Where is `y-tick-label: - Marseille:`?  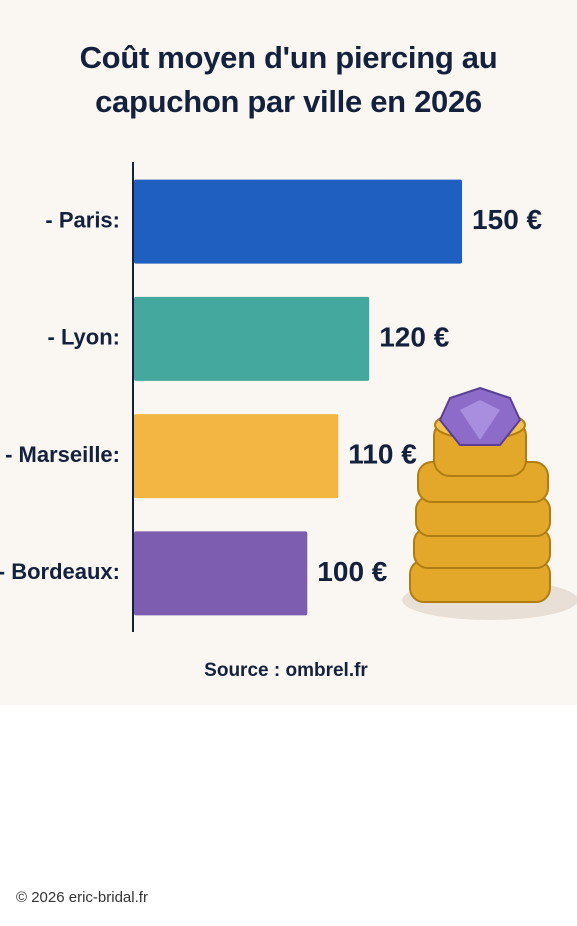
y-tick-label: - Marseille: is located at coordinates (62, 454).